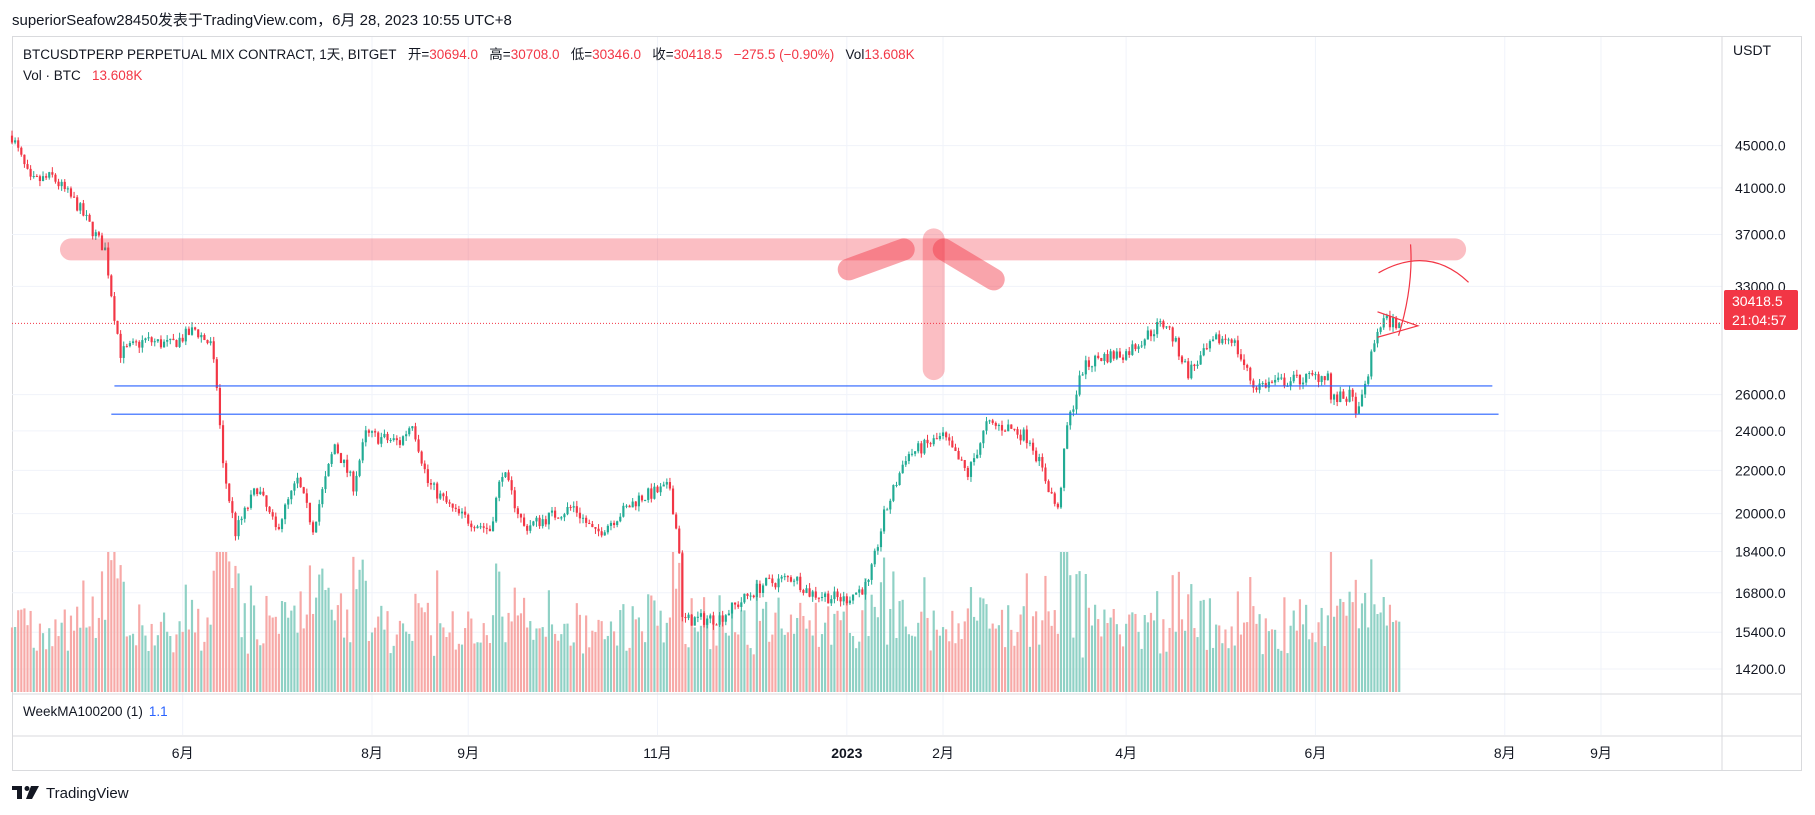  Describe the element at coordinates (1760, 551) in the screenshot. I see `price-tick-label: 18400.0` at that location.